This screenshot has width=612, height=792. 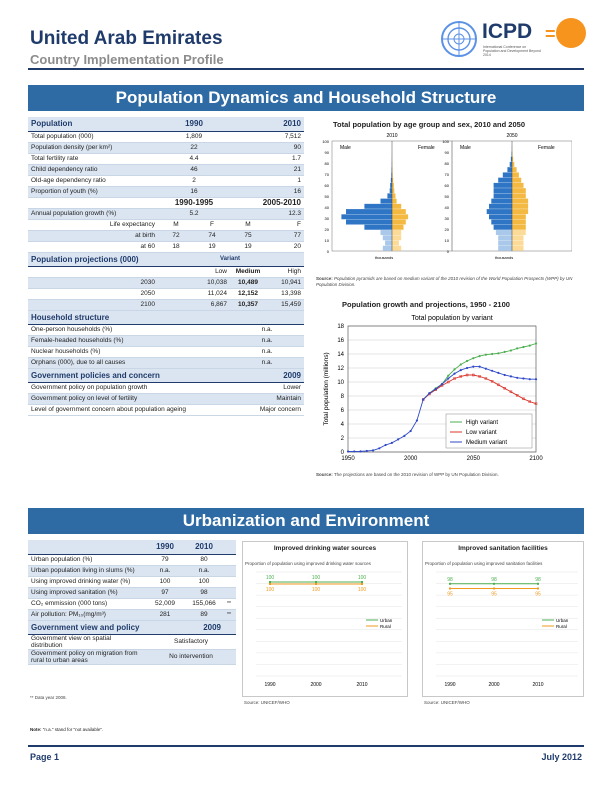 What do you see at coordinates (447, 185) in the screenshot?
I see `pyramid-y-tick: 60` at bounding box center [447, 185].